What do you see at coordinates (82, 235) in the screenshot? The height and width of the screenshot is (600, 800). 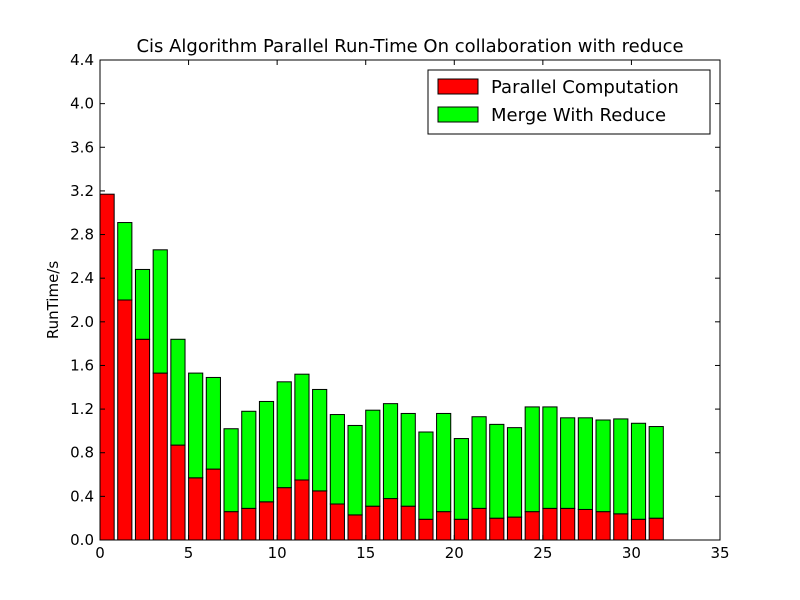 I see `y-tick-label: 2.8` at bounding box center [82, 235].